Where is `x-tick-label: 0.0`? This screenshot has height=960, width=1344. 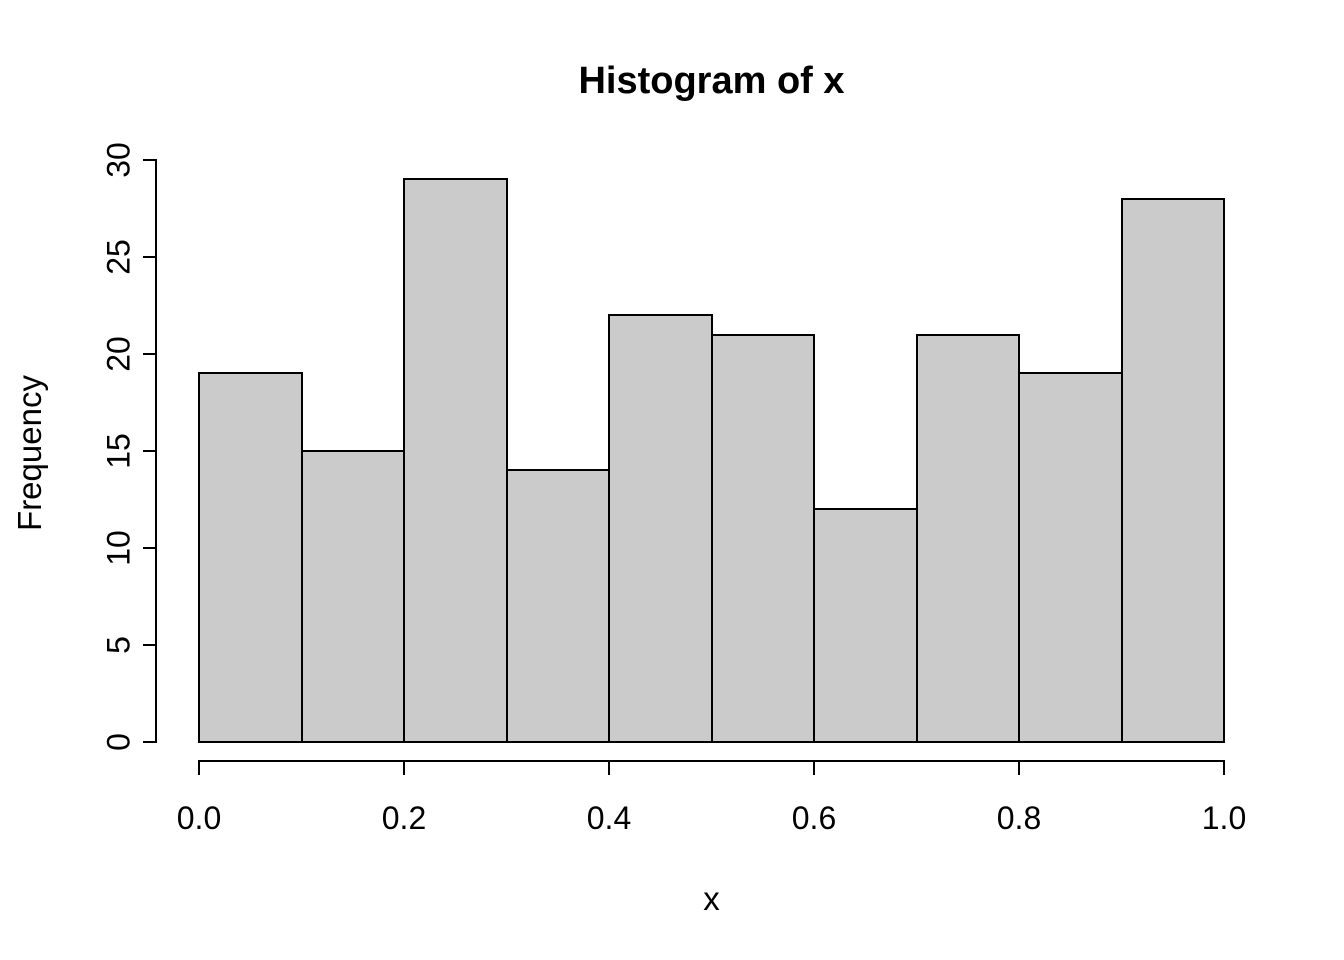
x-tick-label: 0.0 is located at coordinates (199, 818).